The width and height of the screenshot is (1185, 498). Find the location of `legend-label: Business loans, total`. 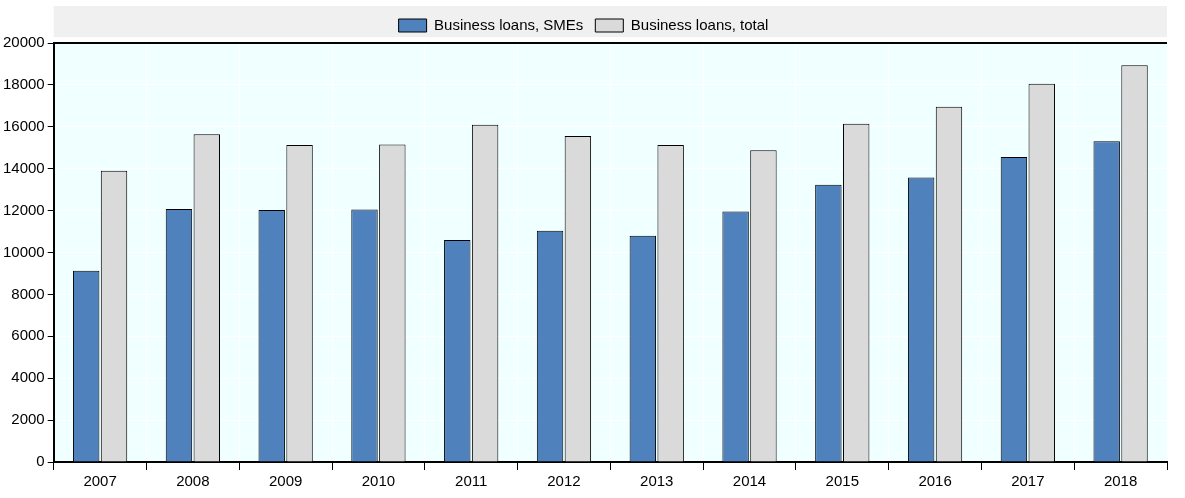

legend-label: Business loans, total is located at coordinates (699, 24).